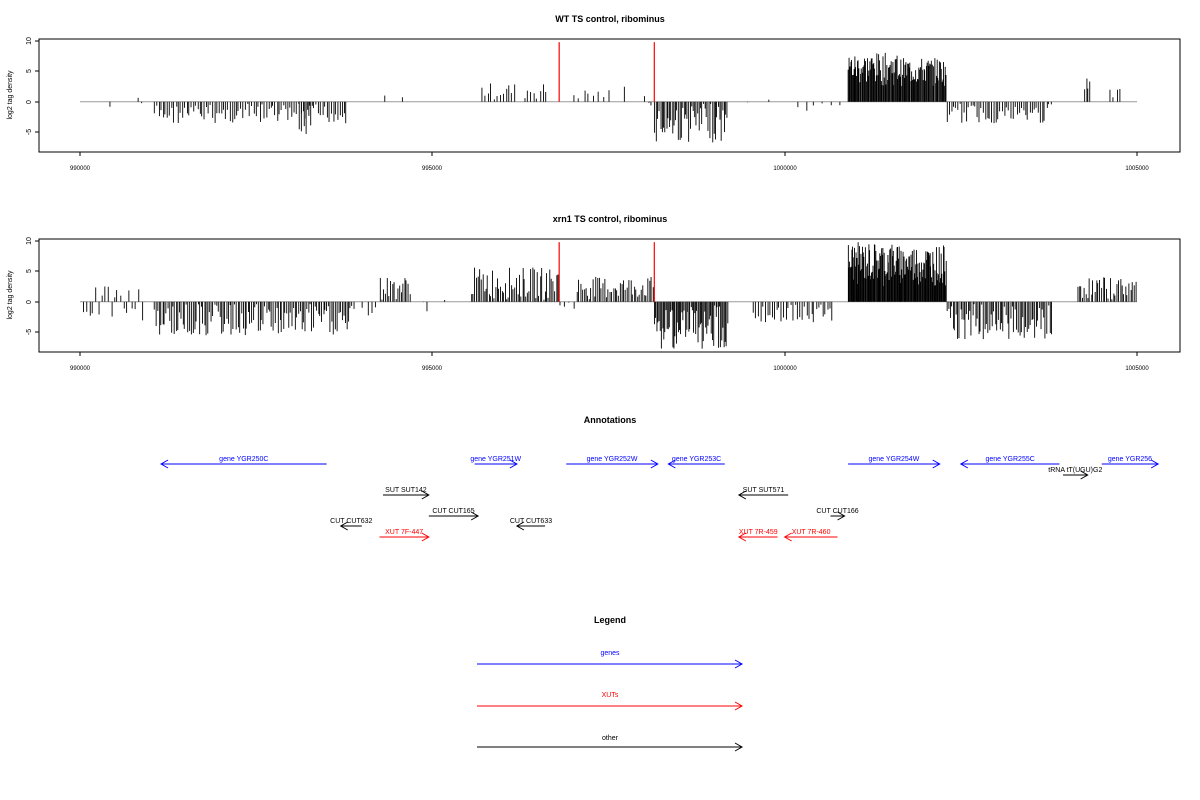 This screenshot has width=1200, height=800. I want to click on feature-label: CUT CUT633, so click(531, 521).